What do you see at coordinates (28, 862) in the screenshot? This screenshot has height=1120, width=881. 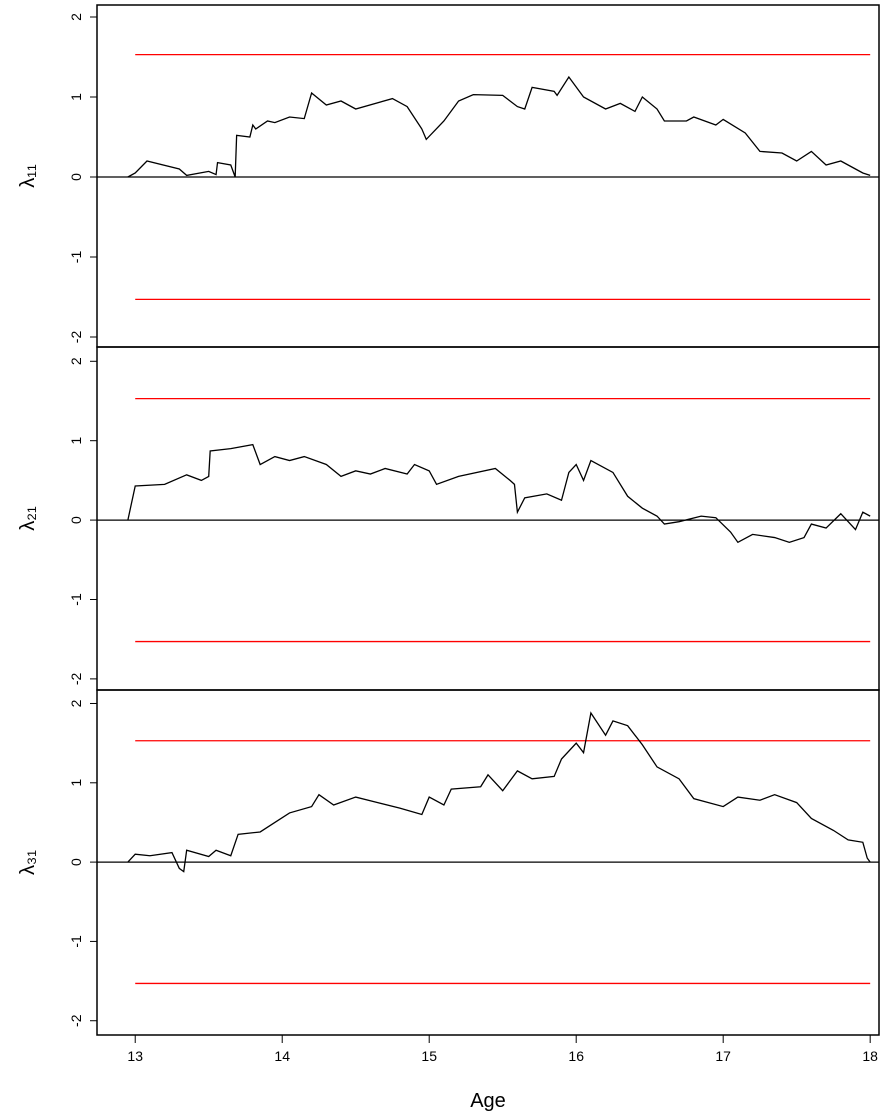 I see `y-axis-label: λ₃₁` at bounding box center [28, 862].